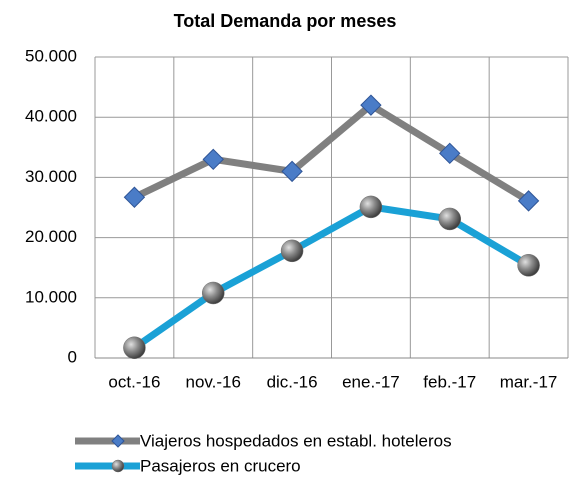 This screenshot has height=477, width=569. What do you see at coordinates (51, 55) in the screenshot?
I see `y-tick-label: 50.000` at bounding box center [51, 55].